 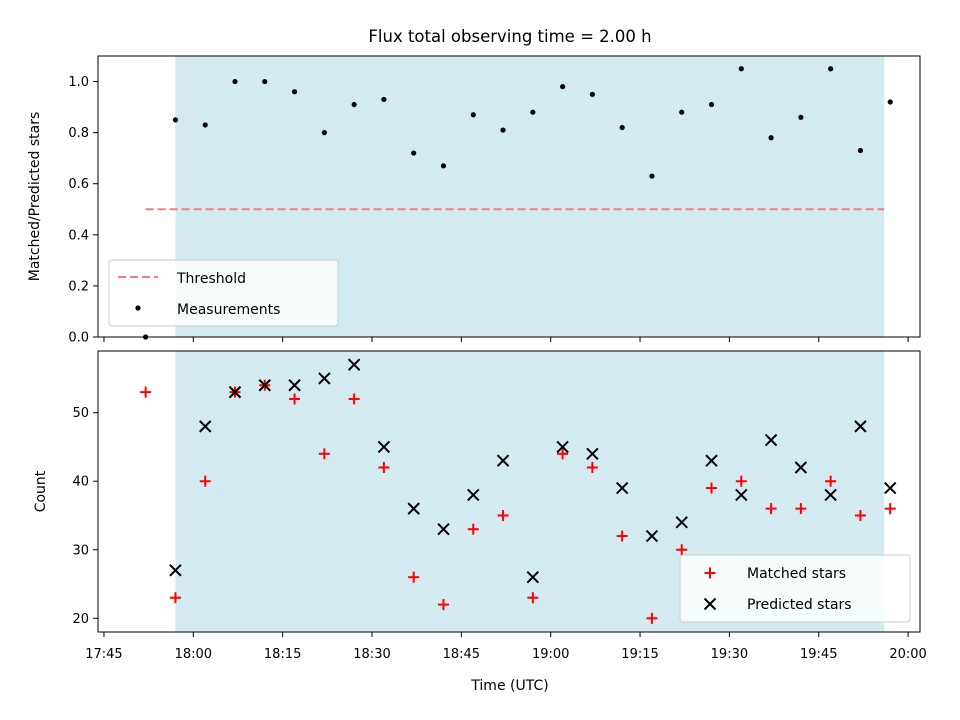 What do you see at coordinates (228, 310) in the screenshot?
I see `legend-measurements-label: Measurements` at bounding box center [228, 310].